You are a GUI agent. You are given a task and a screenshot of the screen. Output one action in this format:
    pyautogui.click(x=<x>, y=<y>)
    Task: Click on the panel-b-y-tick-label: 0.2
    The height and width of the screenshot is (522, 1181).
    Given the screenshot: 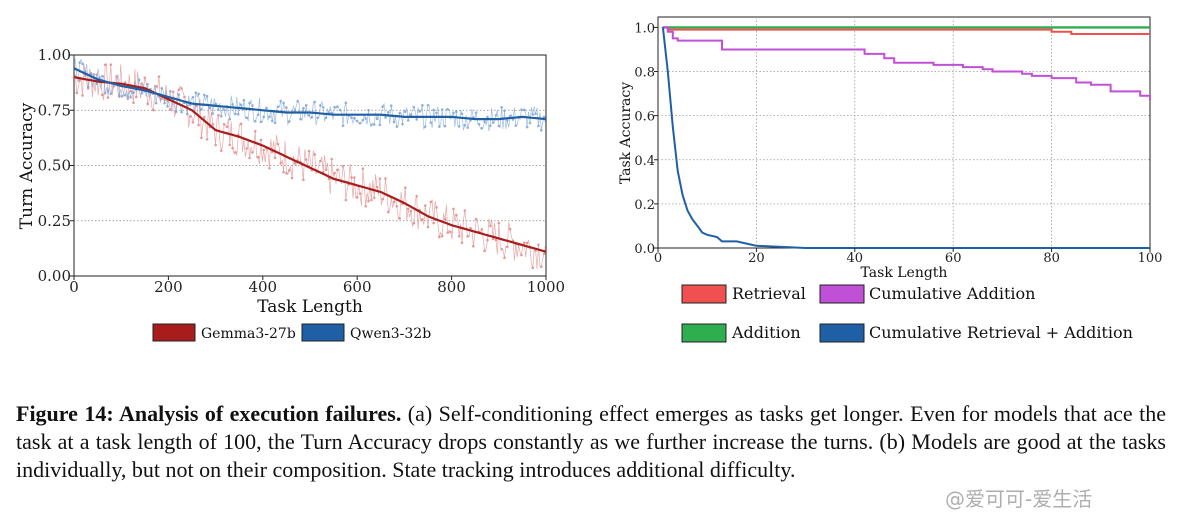 What is the action you would take?
    pyautogui.click(x=644, y=205)
    